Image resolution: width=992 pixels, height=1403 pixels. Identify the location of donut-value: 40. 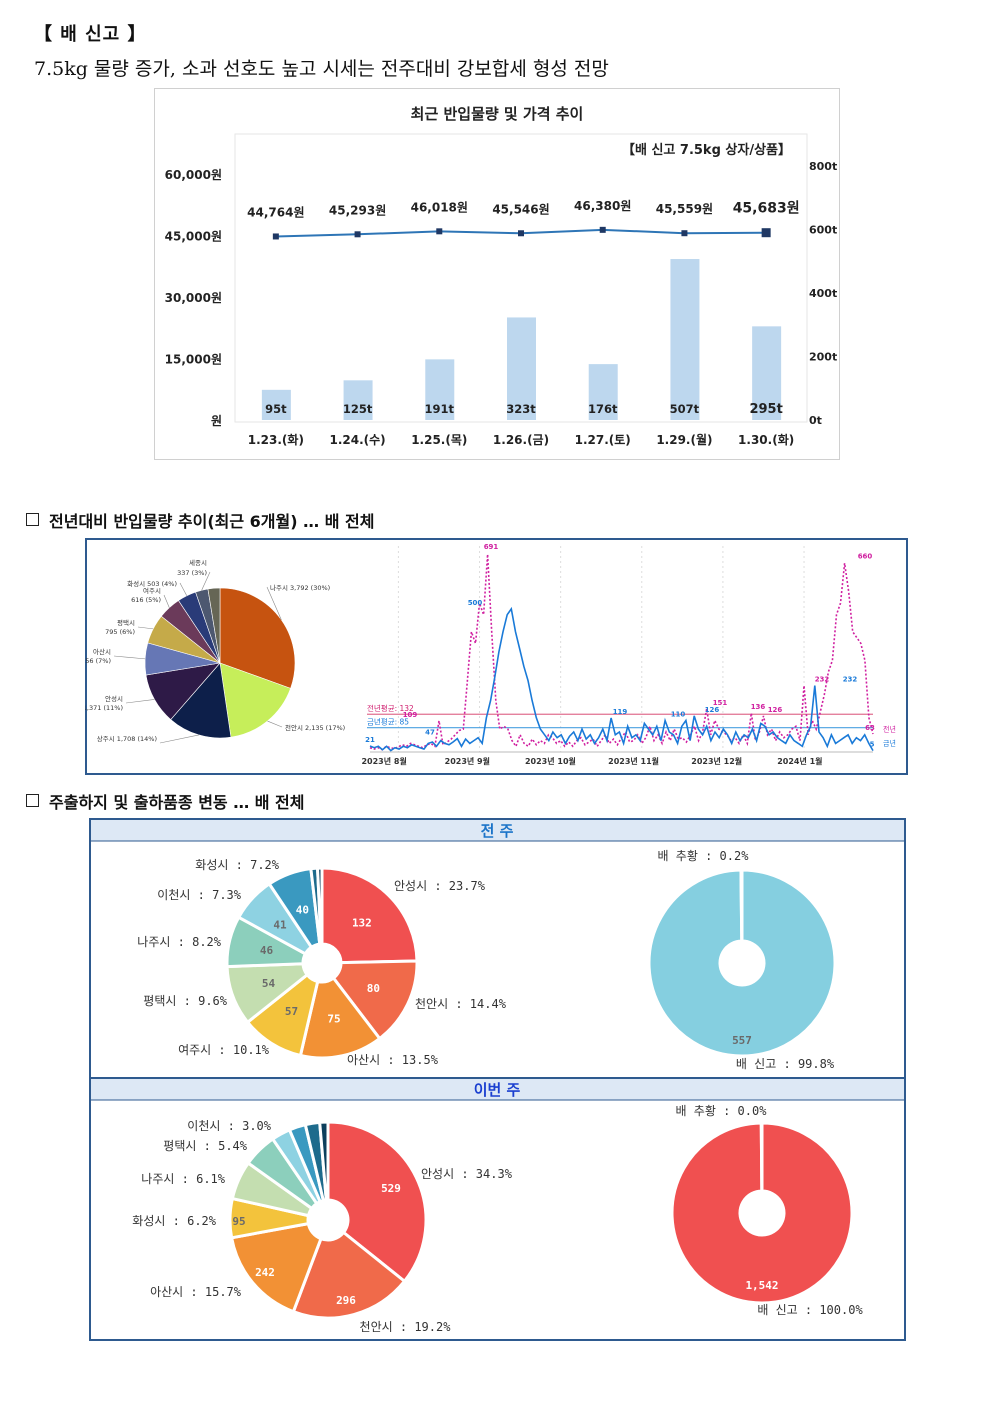
(302, 910).